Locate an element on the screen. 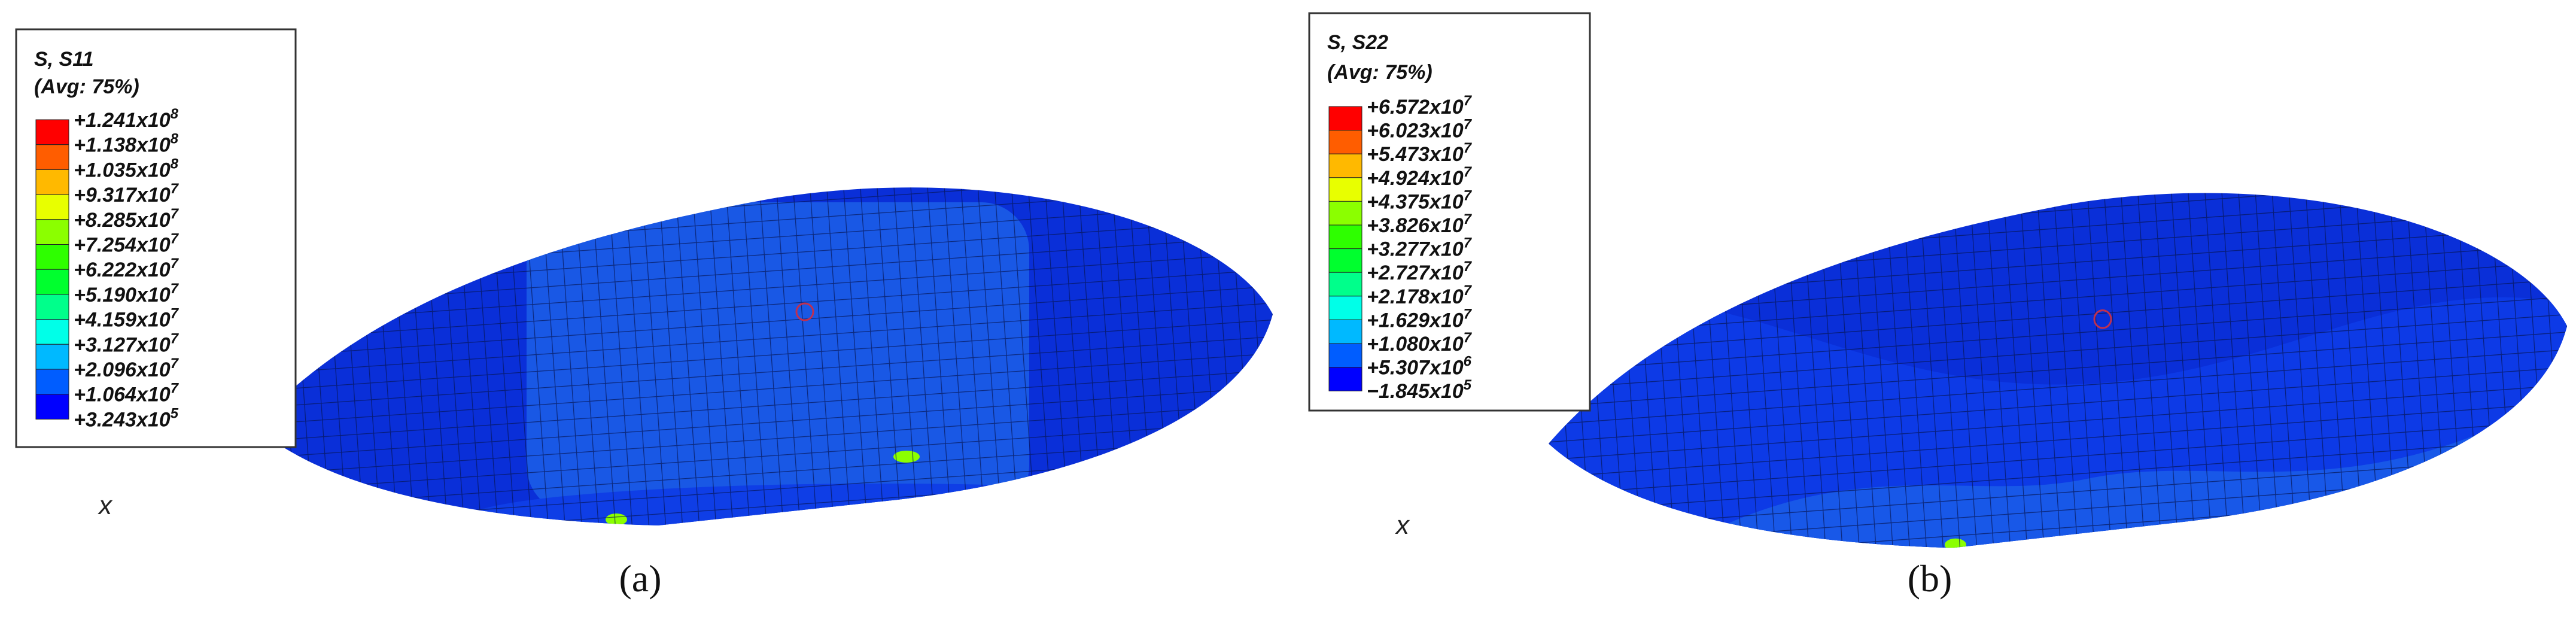  legend-label: +2.096x107 is located at coordinates (127, 368).